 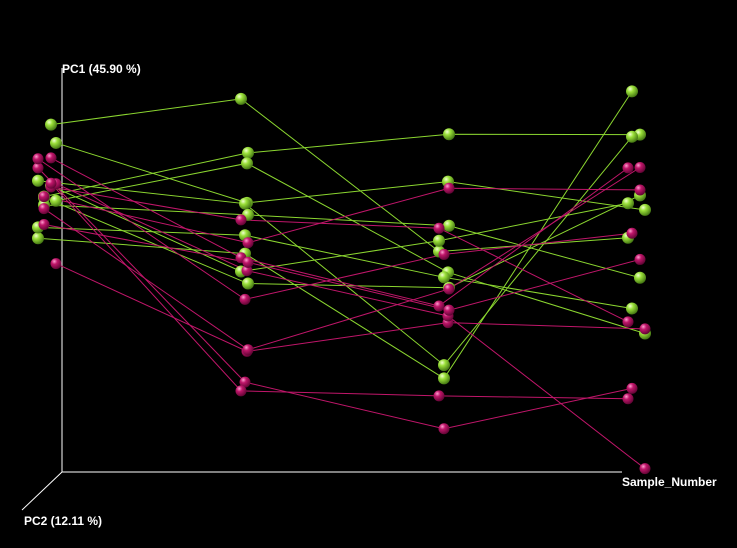 I want to click on y-axis-label: PC1 (45.90 %), so click(x=101, y=69).